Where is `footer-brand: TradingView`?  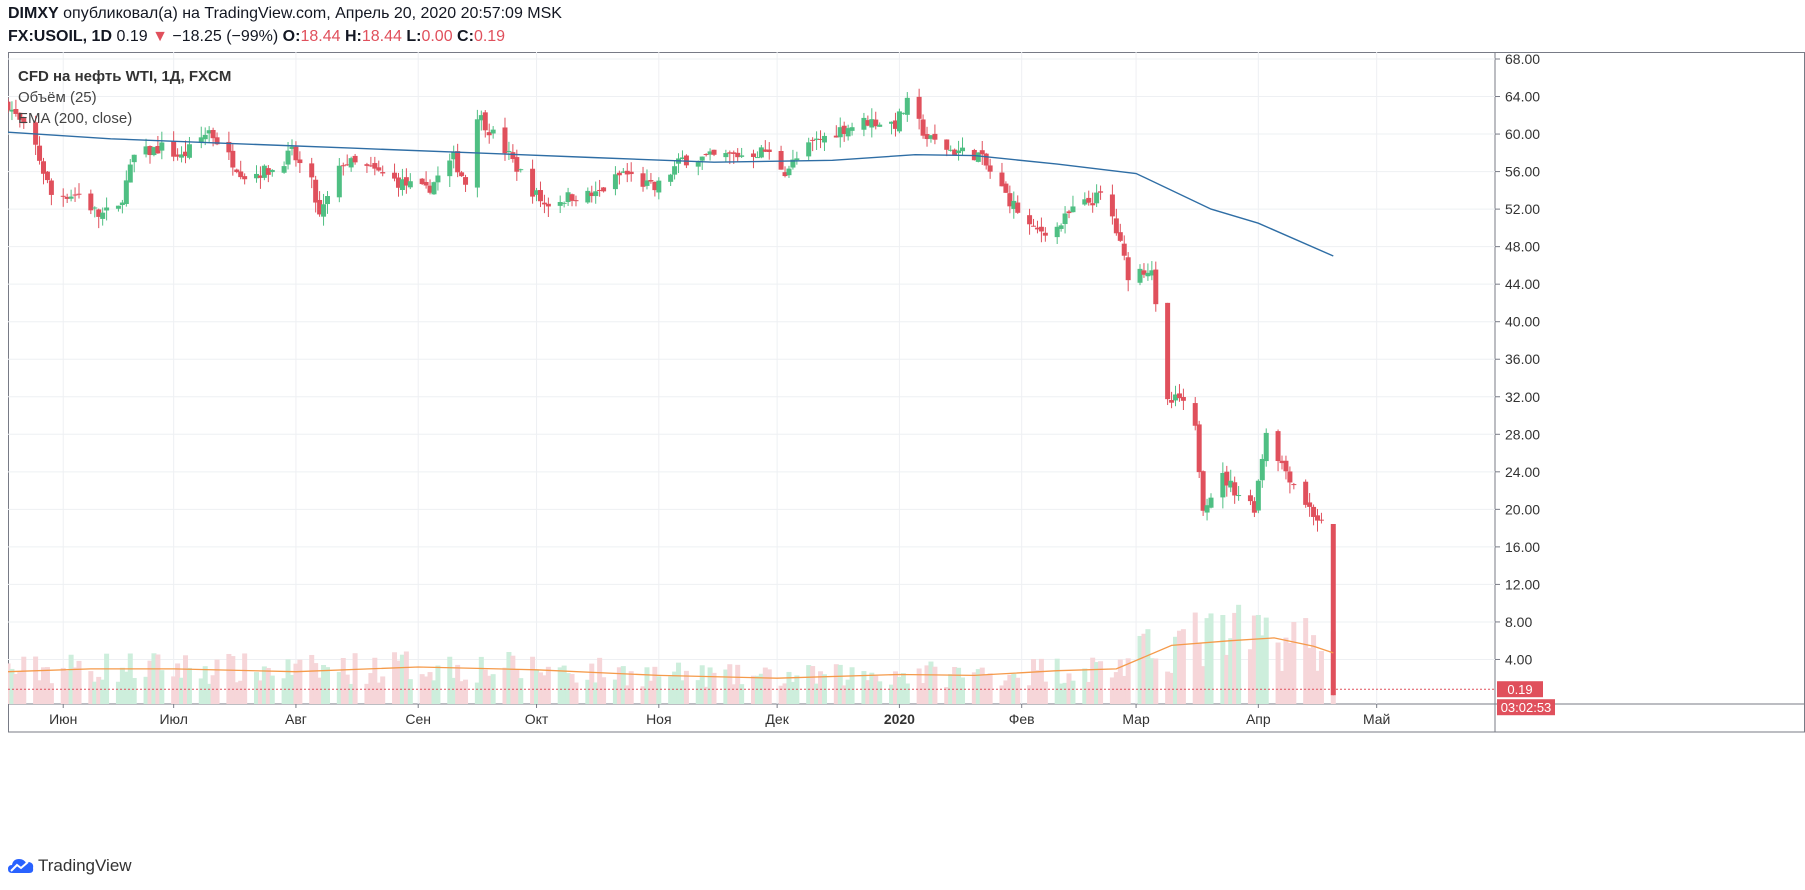 footer-brand: TradingView is located at coordinates (70, 866).